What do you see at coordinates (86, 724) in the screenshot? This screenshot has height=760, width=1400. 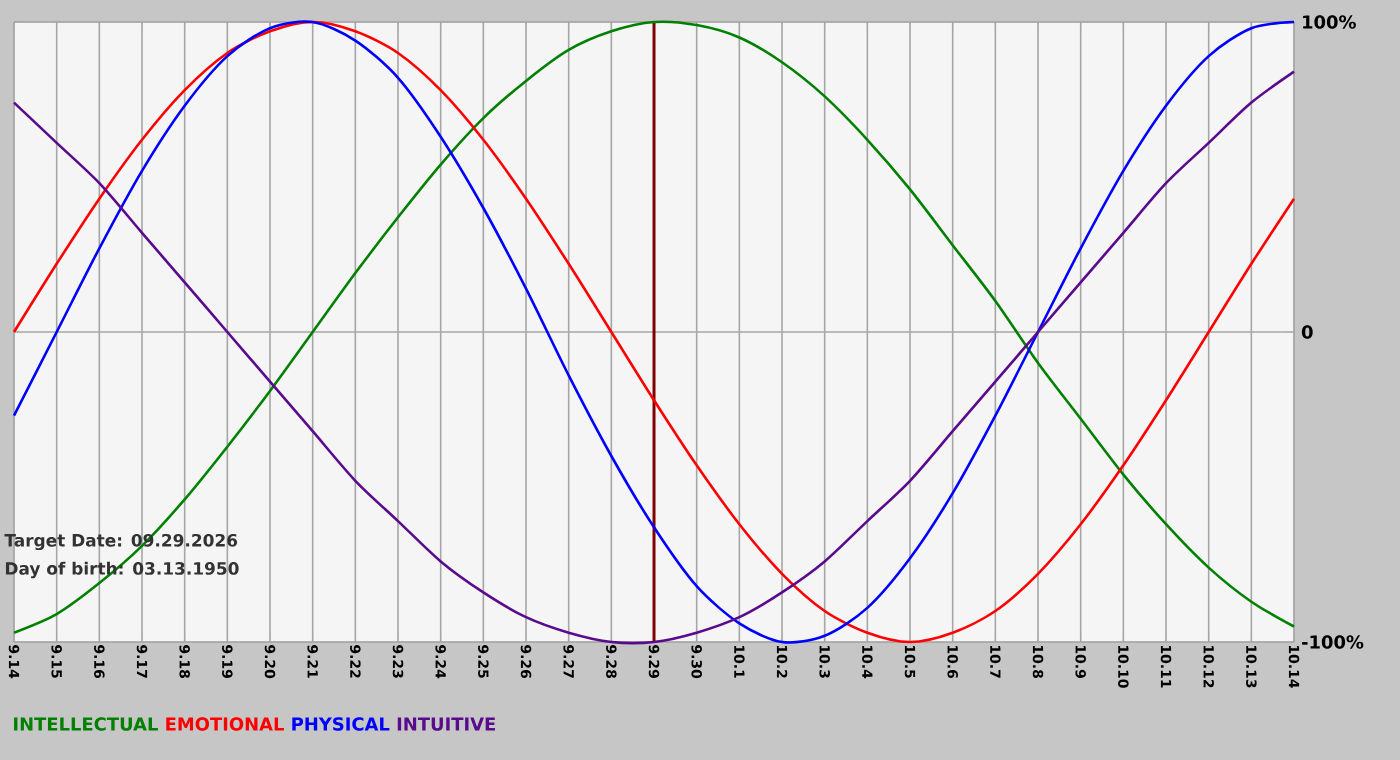 I see `text: INTELLECTUAL` at bounding box center [86, 724].